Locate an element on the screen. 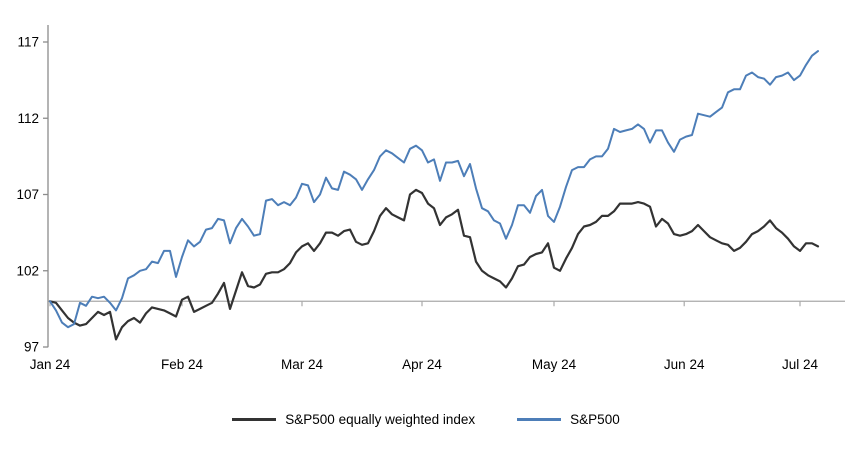  legend-label-sp500: S&P500 is located at coordinates (595, 419).